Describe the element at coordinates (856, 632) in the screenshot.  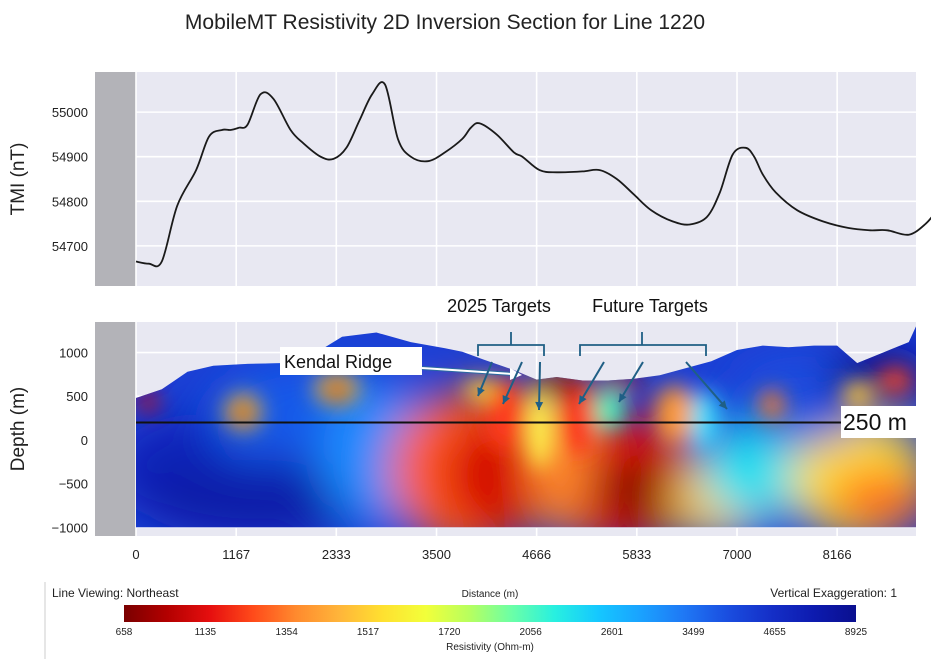
I see `colorbar-tick-label: 8925` at that location.